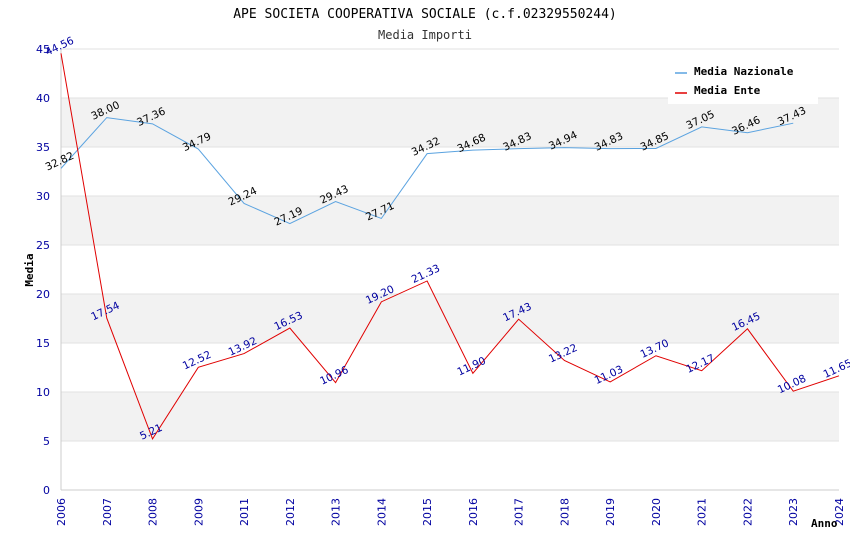 This screenshot has height=550, width=850. I want to click on data-label-media-ente: 44.56, so click(60, 47).